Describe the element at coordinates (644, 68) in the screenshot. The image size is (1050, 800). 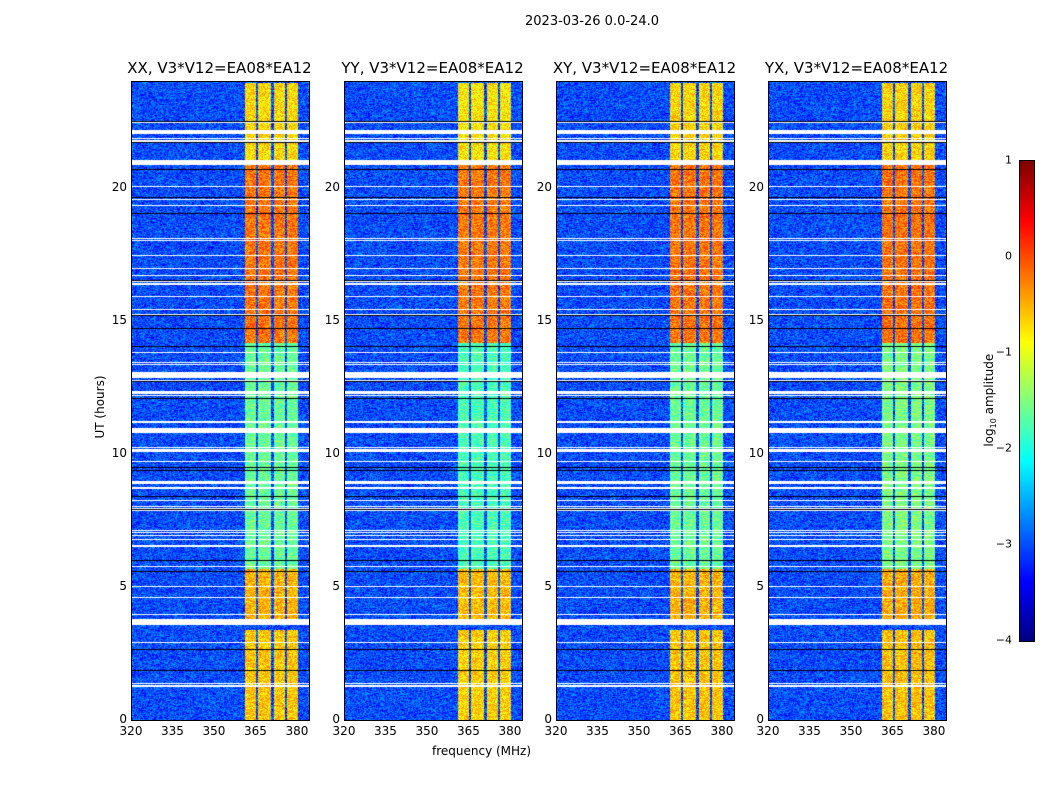
I see `panel-title: XY, V3*V12=EA08*EA12` at that location.